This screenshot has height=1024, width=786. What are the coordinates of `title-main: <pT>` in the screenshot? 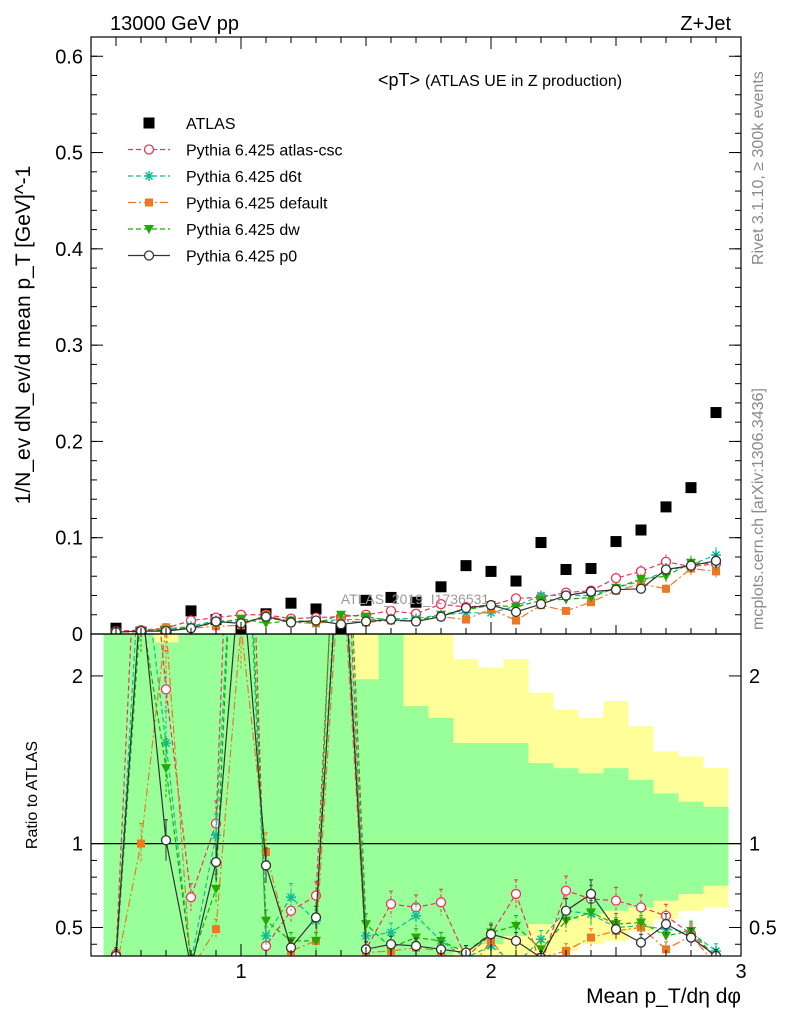 It's located at (399, 80).